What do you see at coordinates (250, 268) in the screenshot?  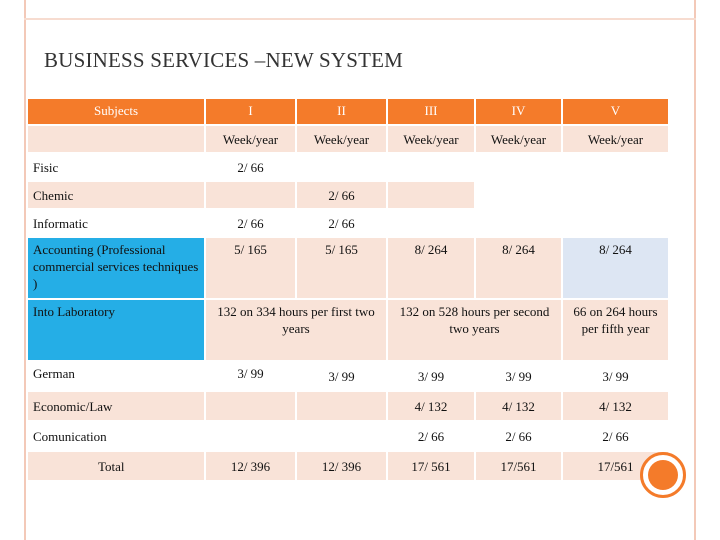 I see `accounting-col-1: 5/ 165` at bounding box center [250, 268].